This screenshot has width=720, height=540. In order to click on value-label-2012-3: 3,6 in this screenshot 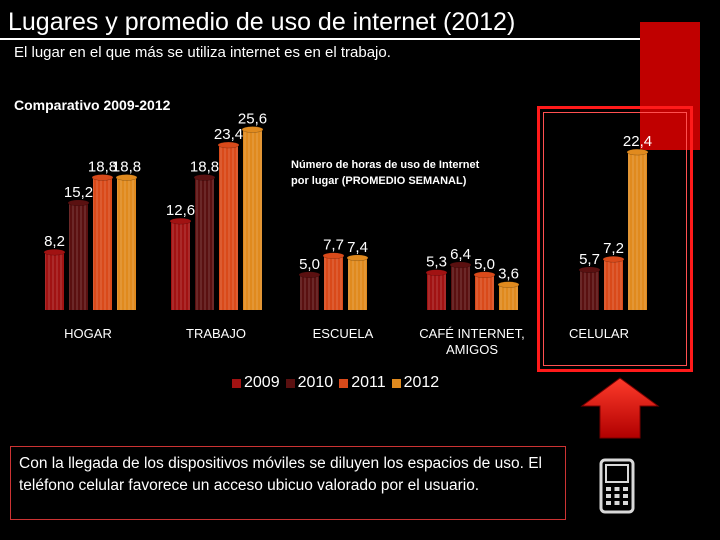, I will do `click(508, 274)`.